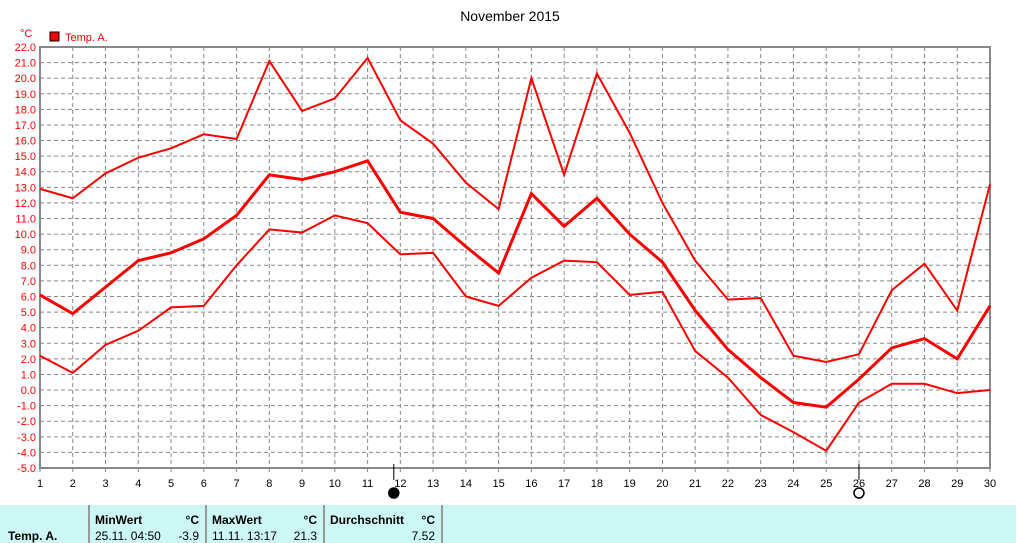 This screenshot has width=1016, height=543. I want to click on x-tick-label: 11, so click(367, 484).